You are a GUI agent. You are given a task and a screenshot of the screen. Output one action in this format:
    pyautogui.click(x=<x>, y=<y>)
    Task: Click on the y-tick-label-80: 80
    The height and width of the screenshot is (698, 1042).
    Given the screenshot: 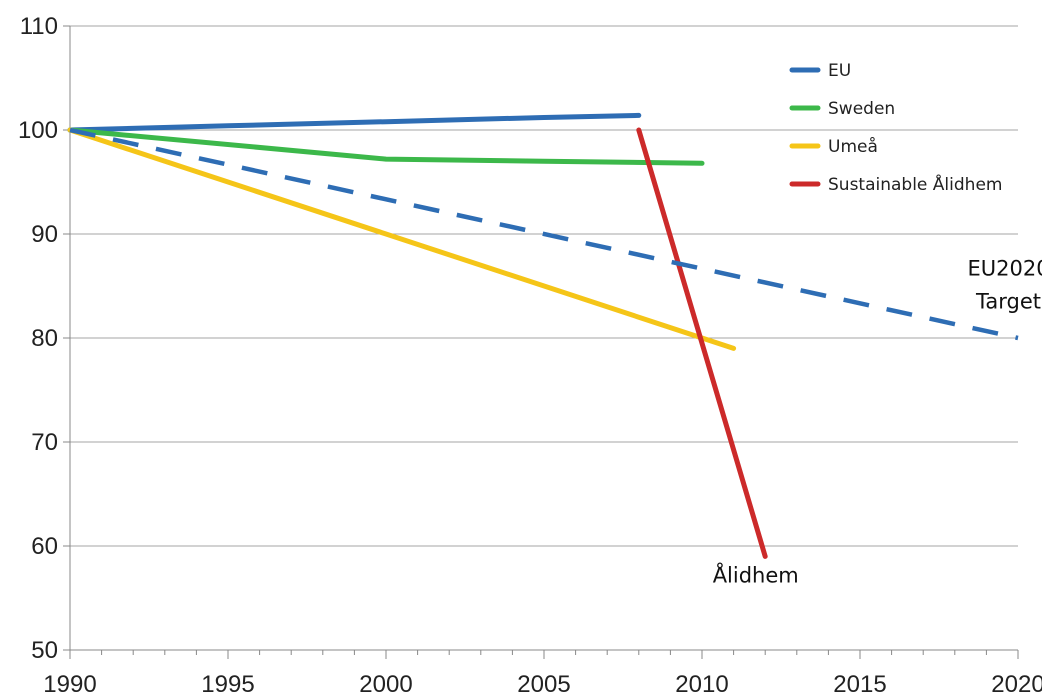 What is the action you would take?
    pyautogui.click(x=44, y=338)
    